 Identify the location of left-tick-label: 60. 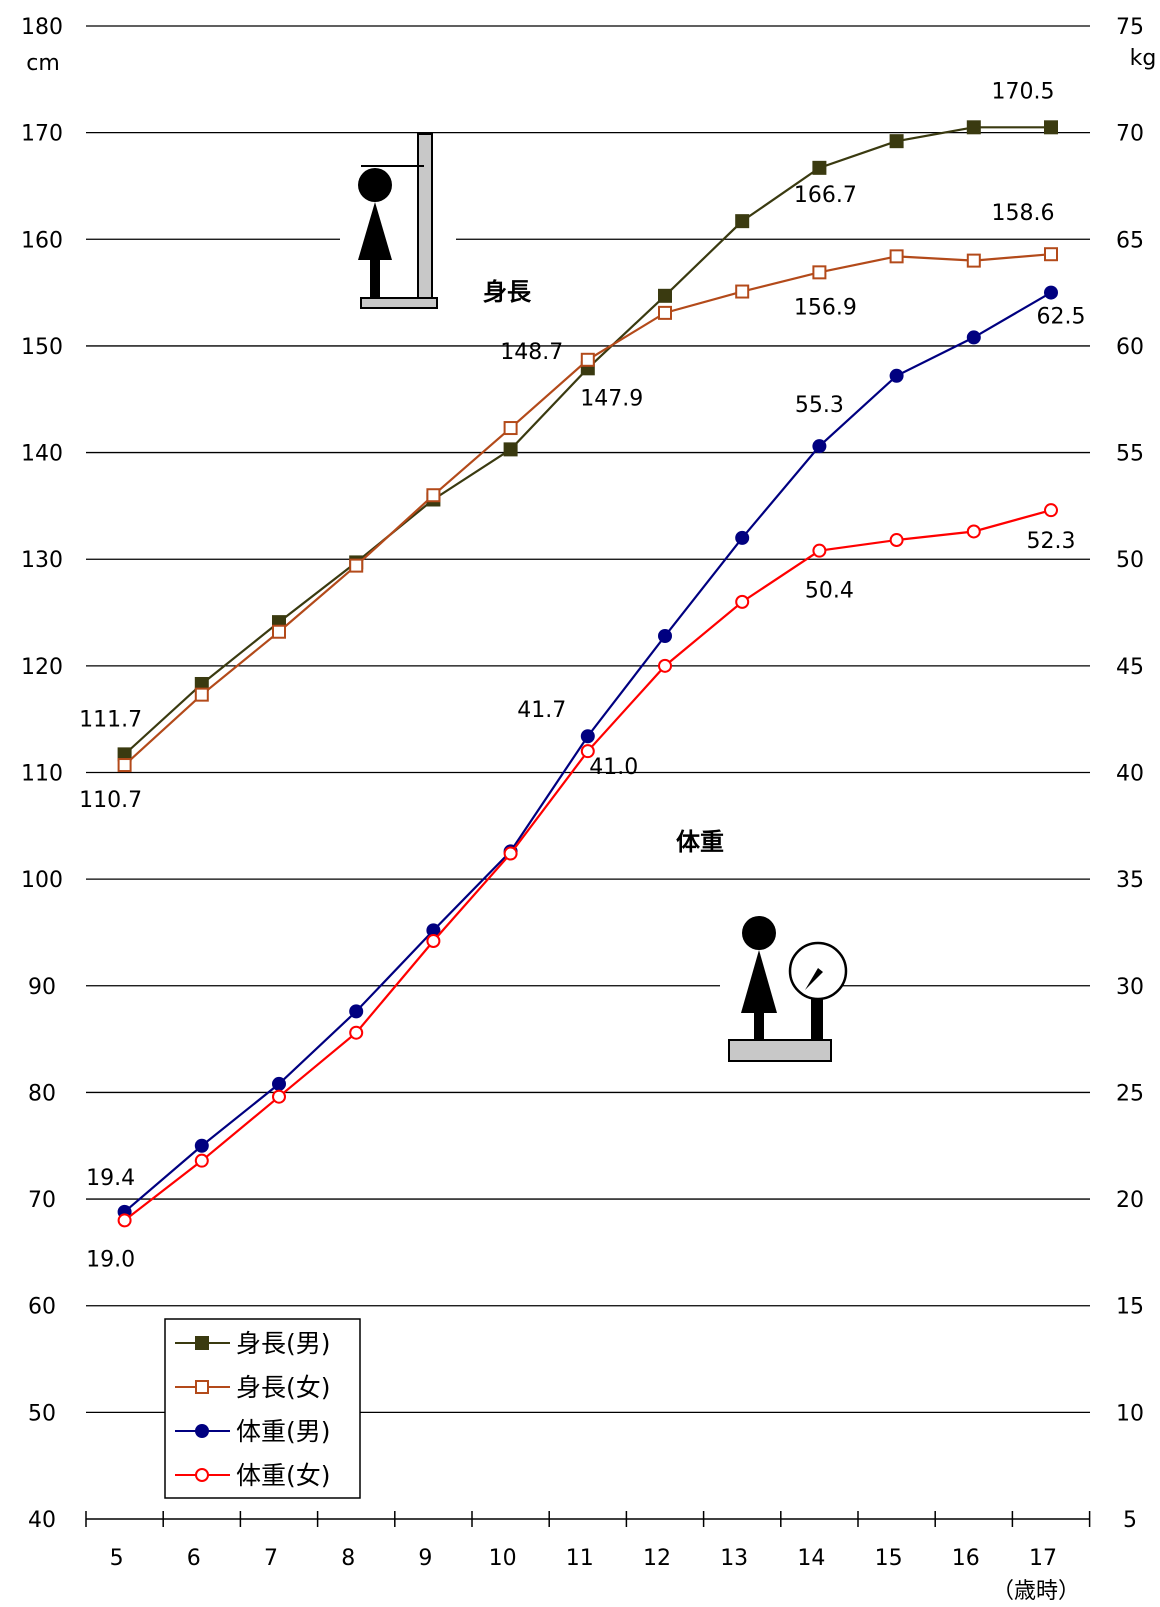
(42, 1307).